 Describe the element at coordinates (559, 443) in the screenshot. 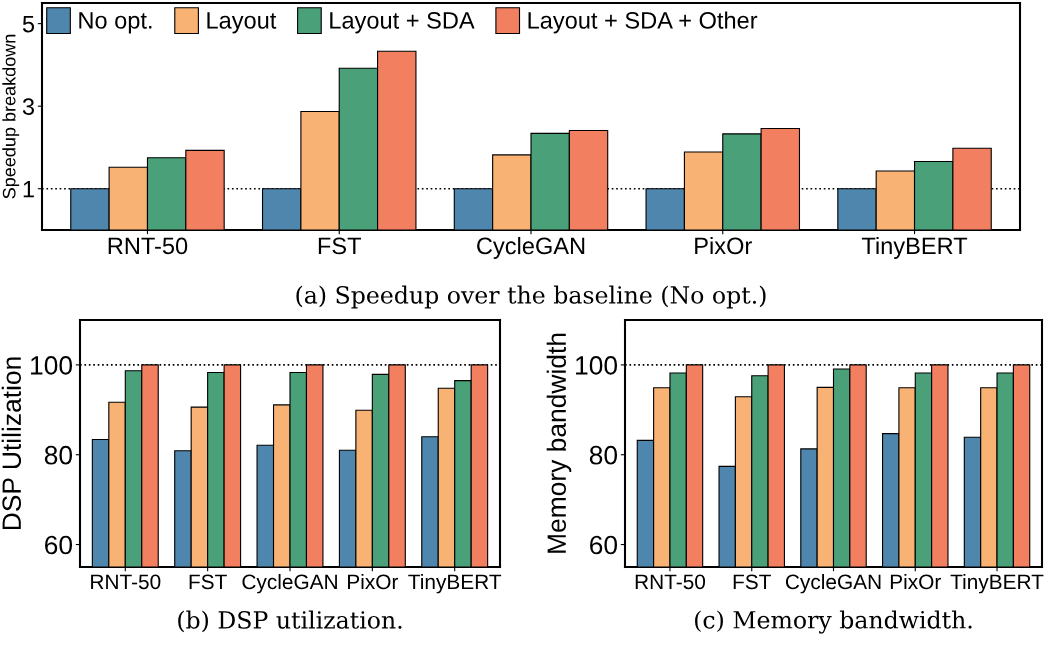

I see `y-axis-title: Memory bandwidth` at that location.